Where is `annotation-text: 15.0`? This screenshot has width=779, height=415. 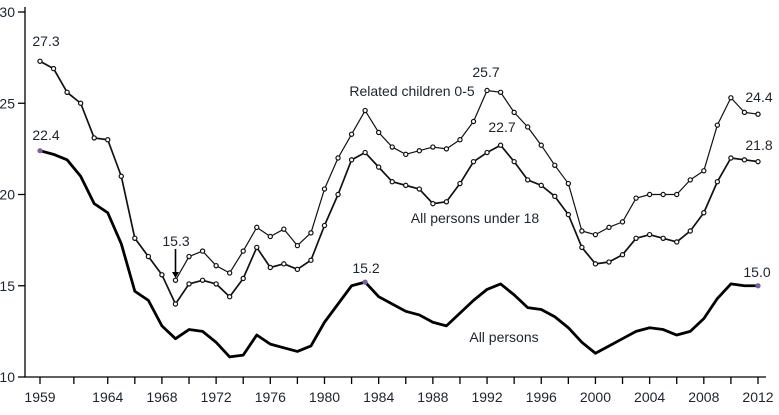
annotation-text: 15.0 is located at coordinates (756, 272).